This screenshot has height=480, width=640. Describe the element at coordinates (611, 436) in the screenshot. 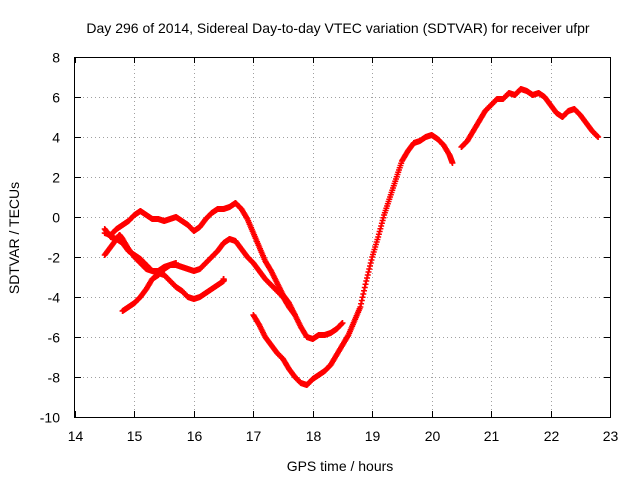

I see `x-tick-label: 23` at that location.